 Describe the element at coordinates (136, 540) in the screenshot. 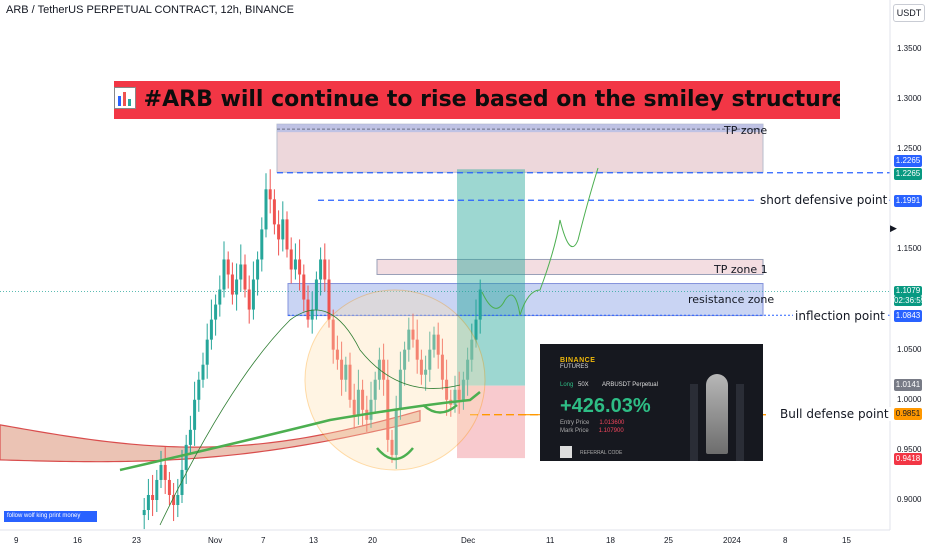

I see `x-tick-label: 23` at that location.